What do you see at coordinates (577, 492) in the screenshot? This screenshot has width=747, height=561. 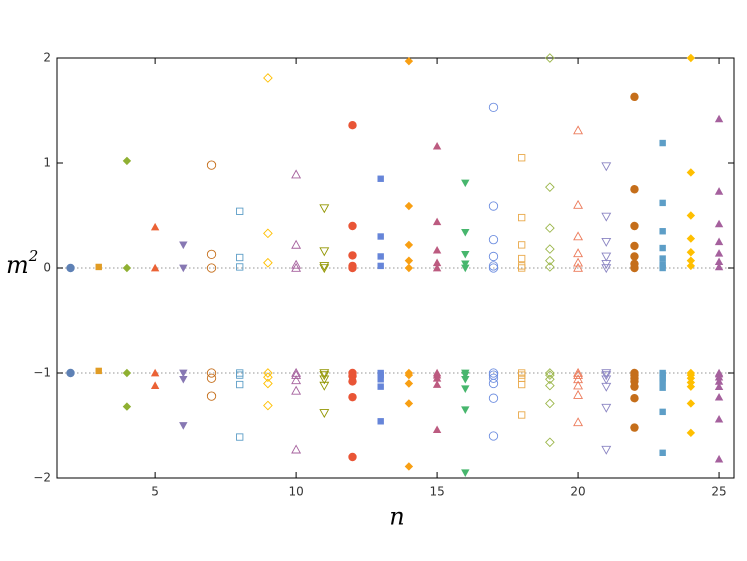 I see `x-tick-label: 20` at bounding box center [577, 492].